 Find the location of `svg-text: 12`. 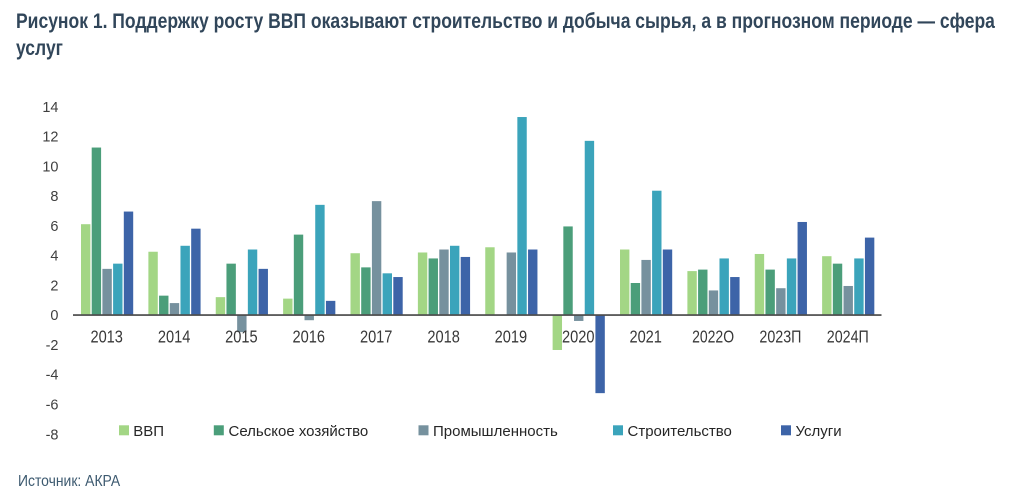

svg-text: 12 is located at coordinates (50, 138).